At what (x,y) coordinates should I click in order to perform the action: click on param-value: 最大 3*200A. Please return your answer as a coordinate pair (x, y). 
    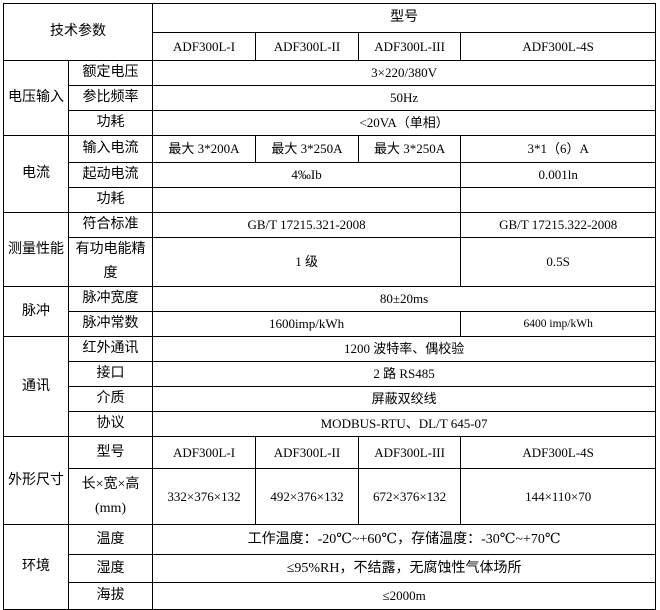
    Looking at the image, I should click on (204, 149).